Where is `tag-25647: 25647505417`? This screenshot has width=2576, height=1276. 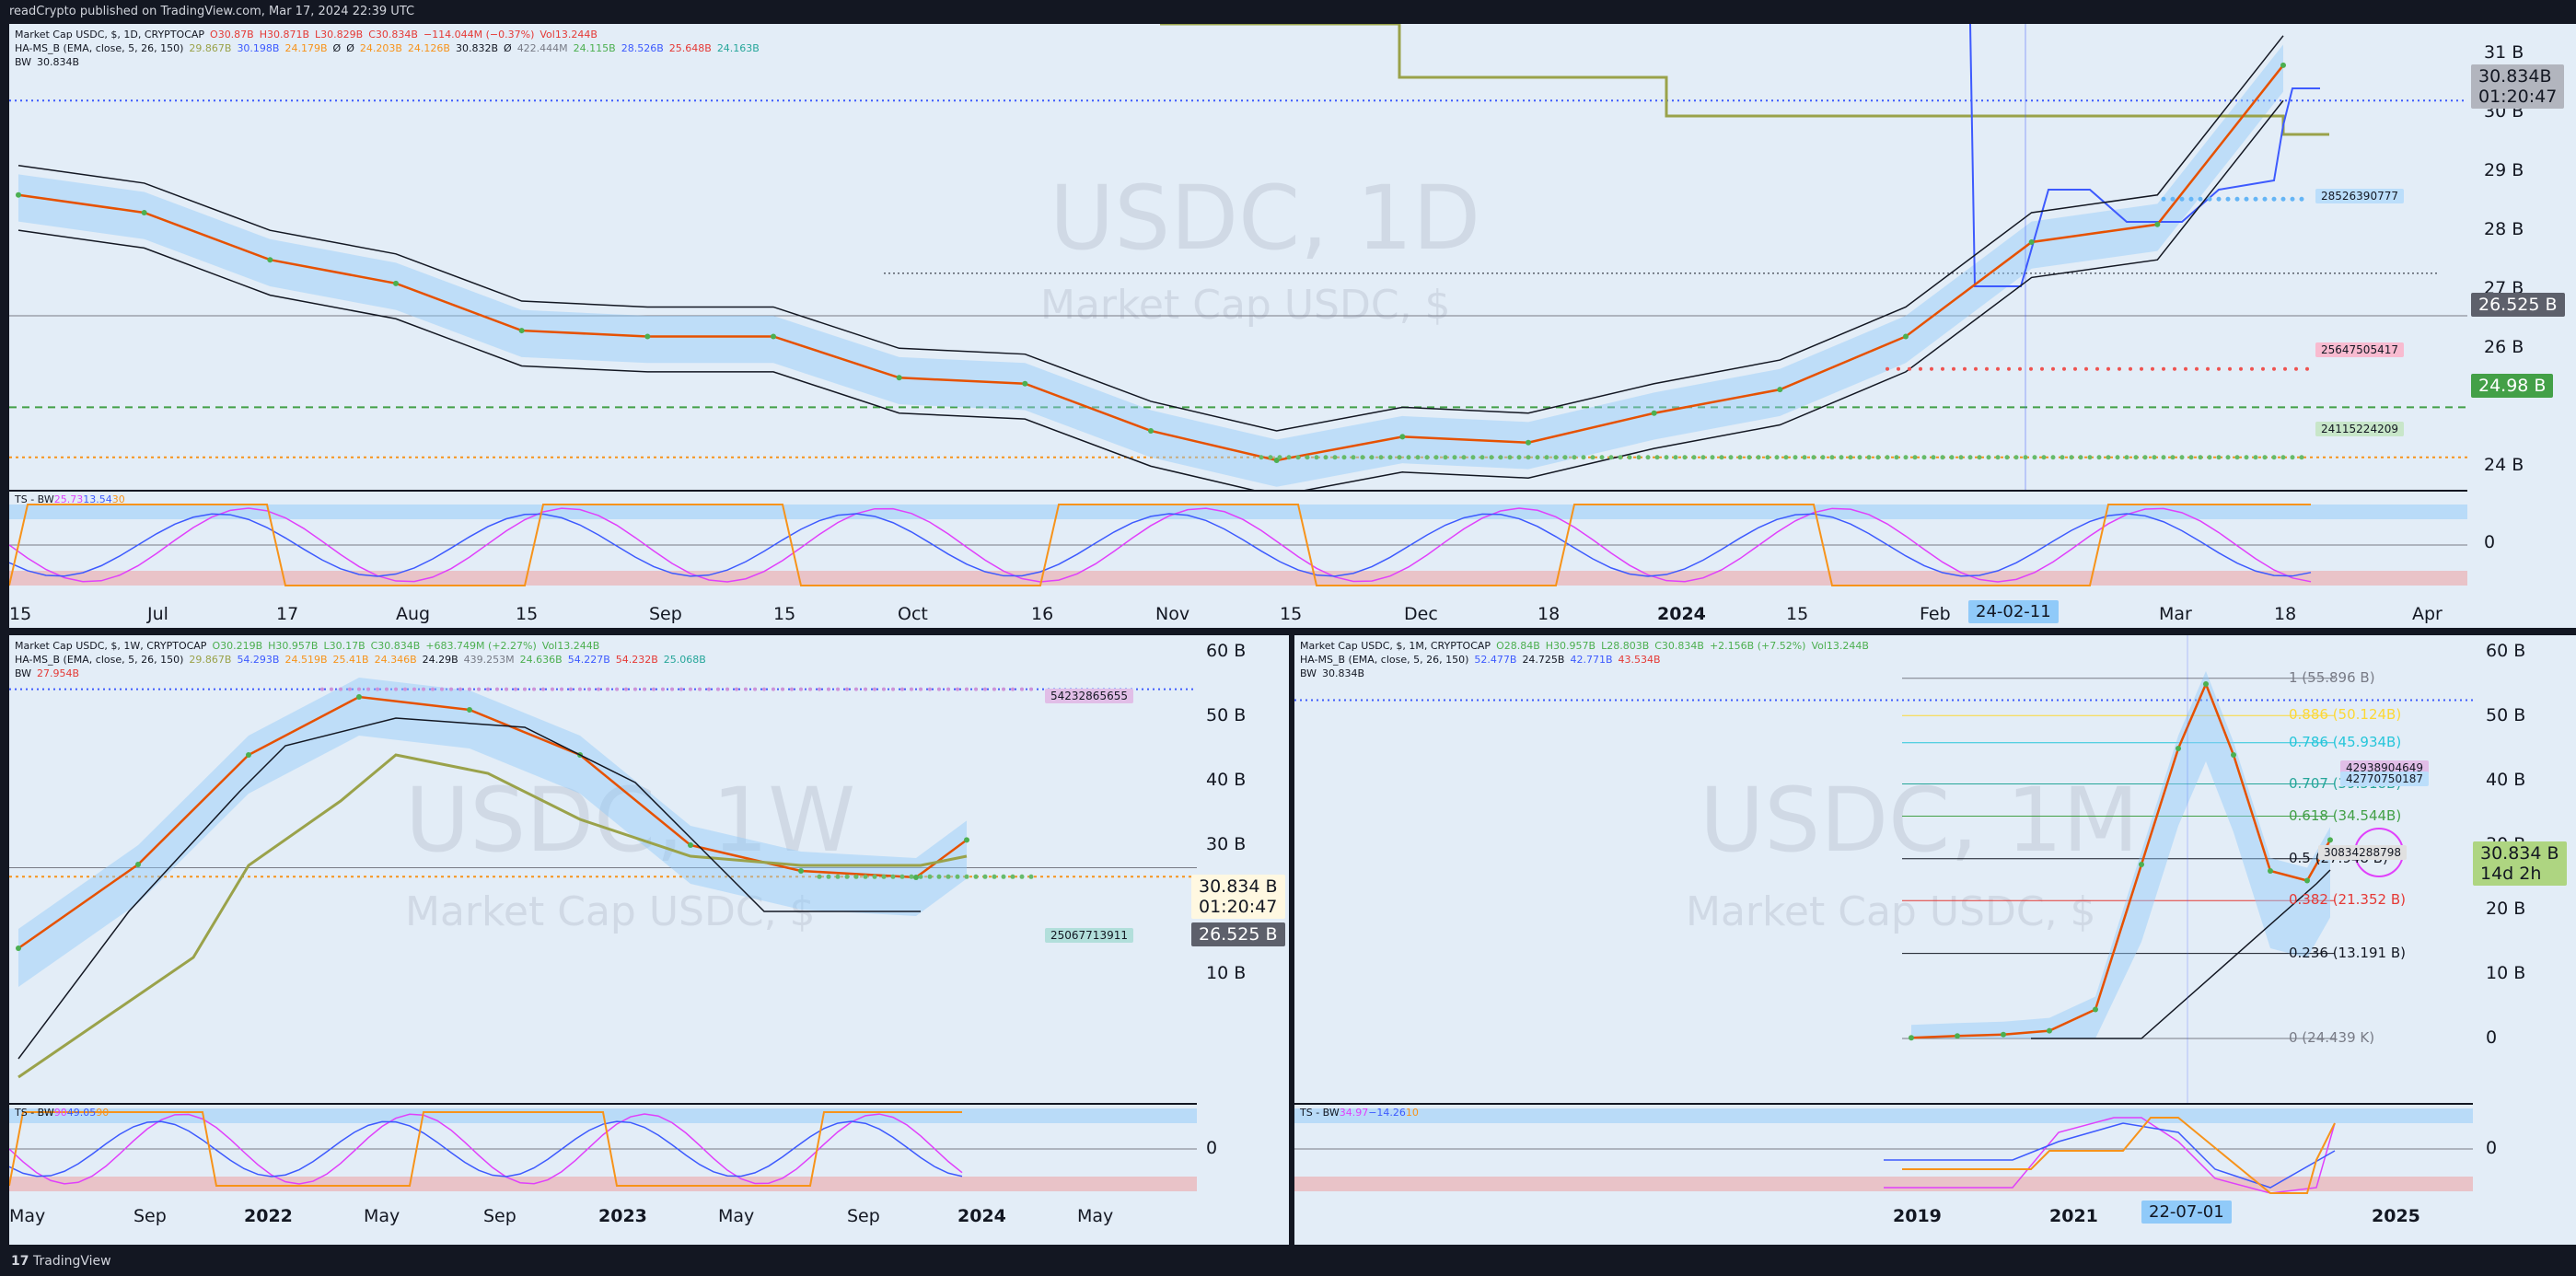
tag-25647: 25647505417 is located at coordinates (2359, 349).